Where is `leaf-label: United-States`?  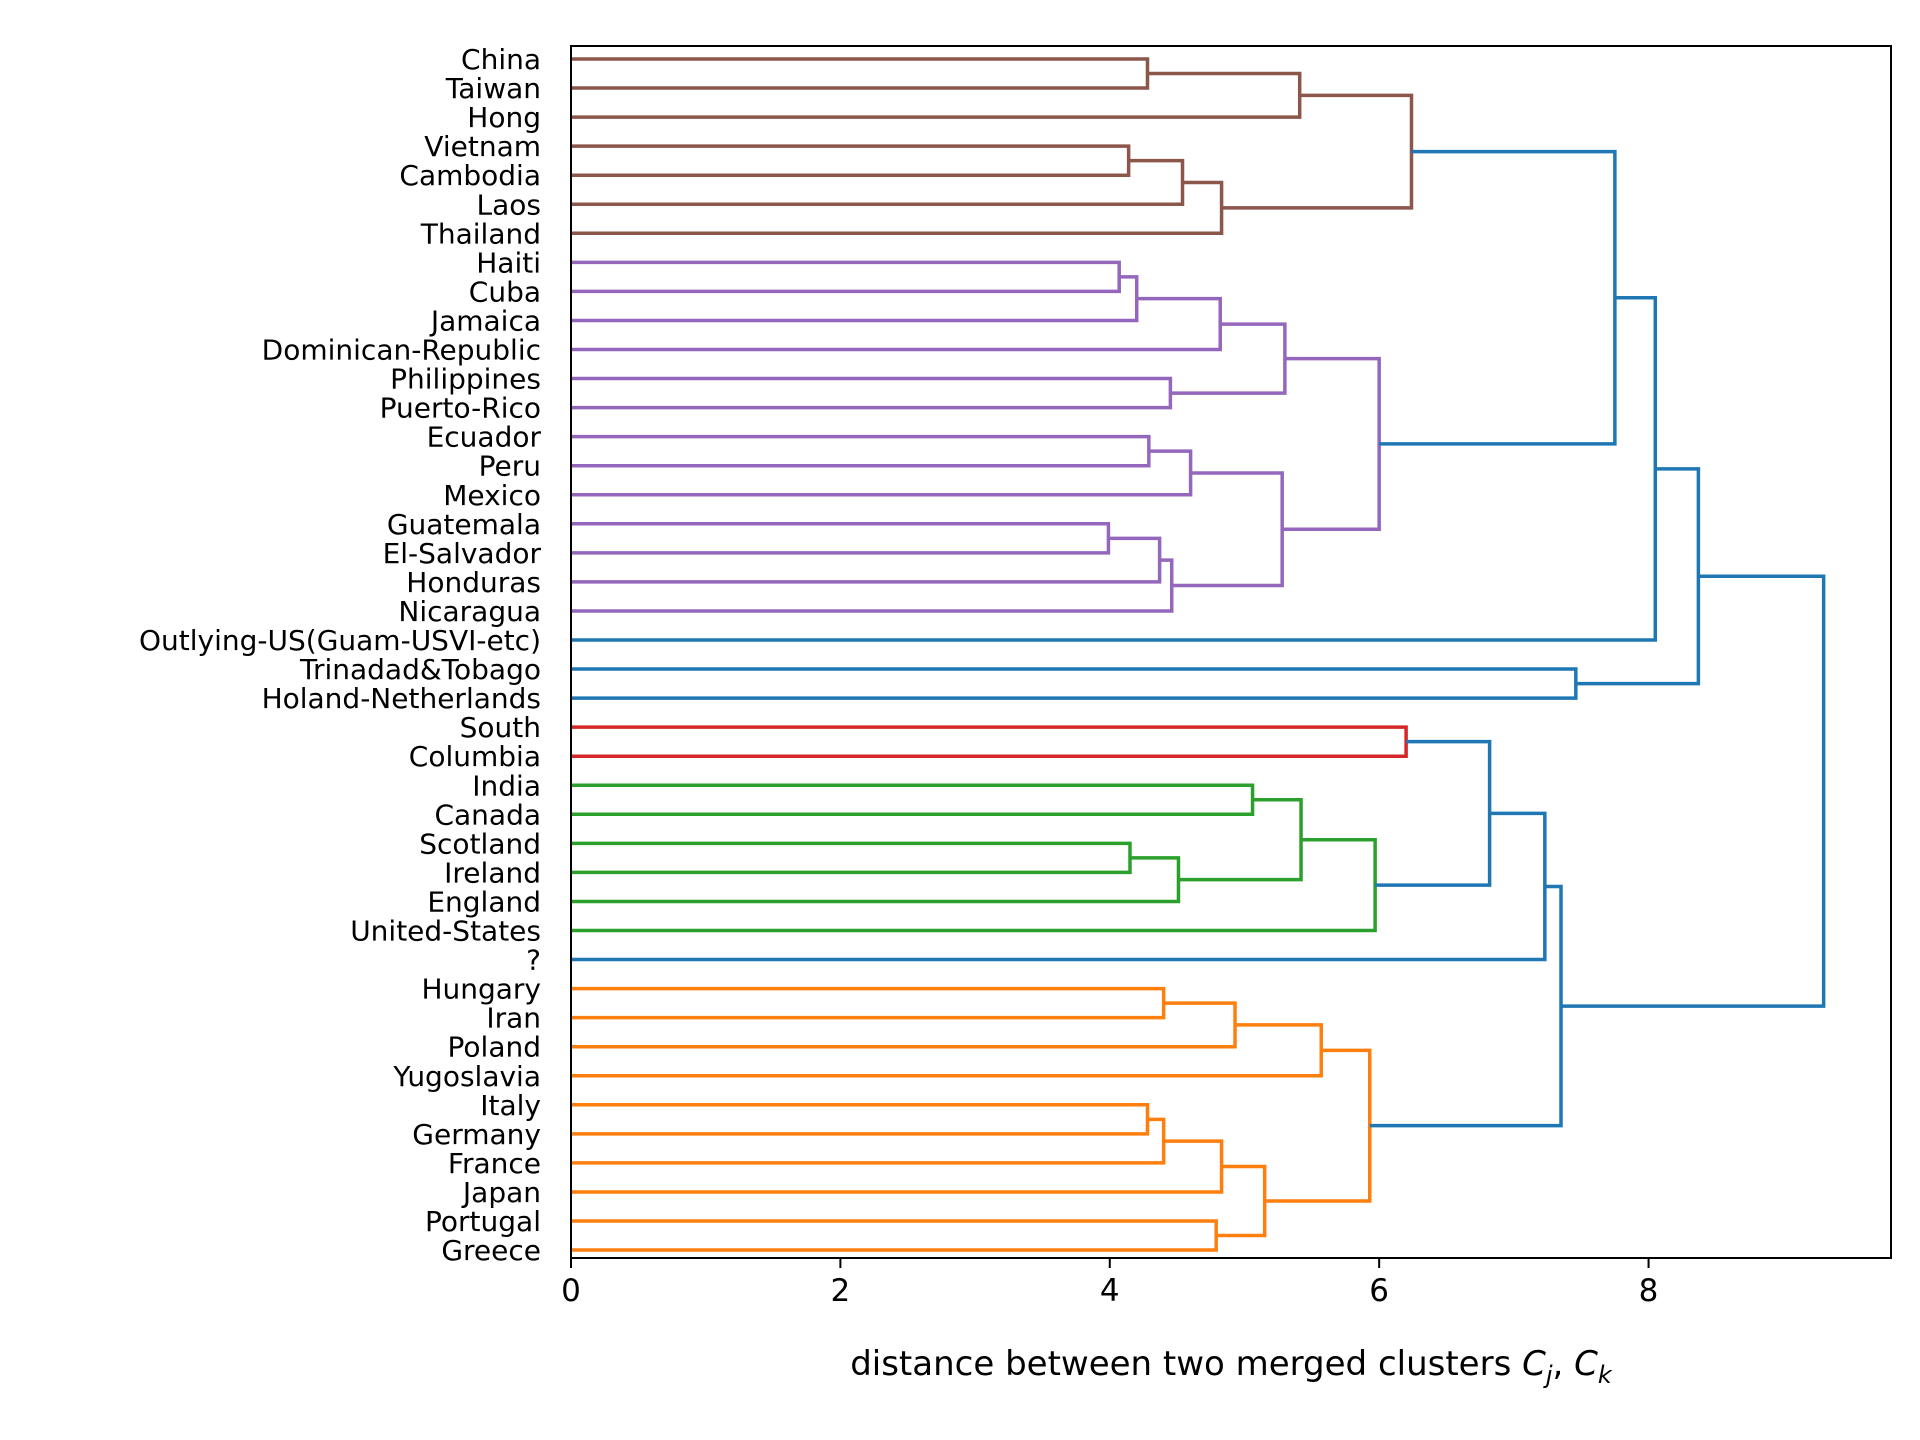 leaf-label: United-States is located at coordinates (445, 931).